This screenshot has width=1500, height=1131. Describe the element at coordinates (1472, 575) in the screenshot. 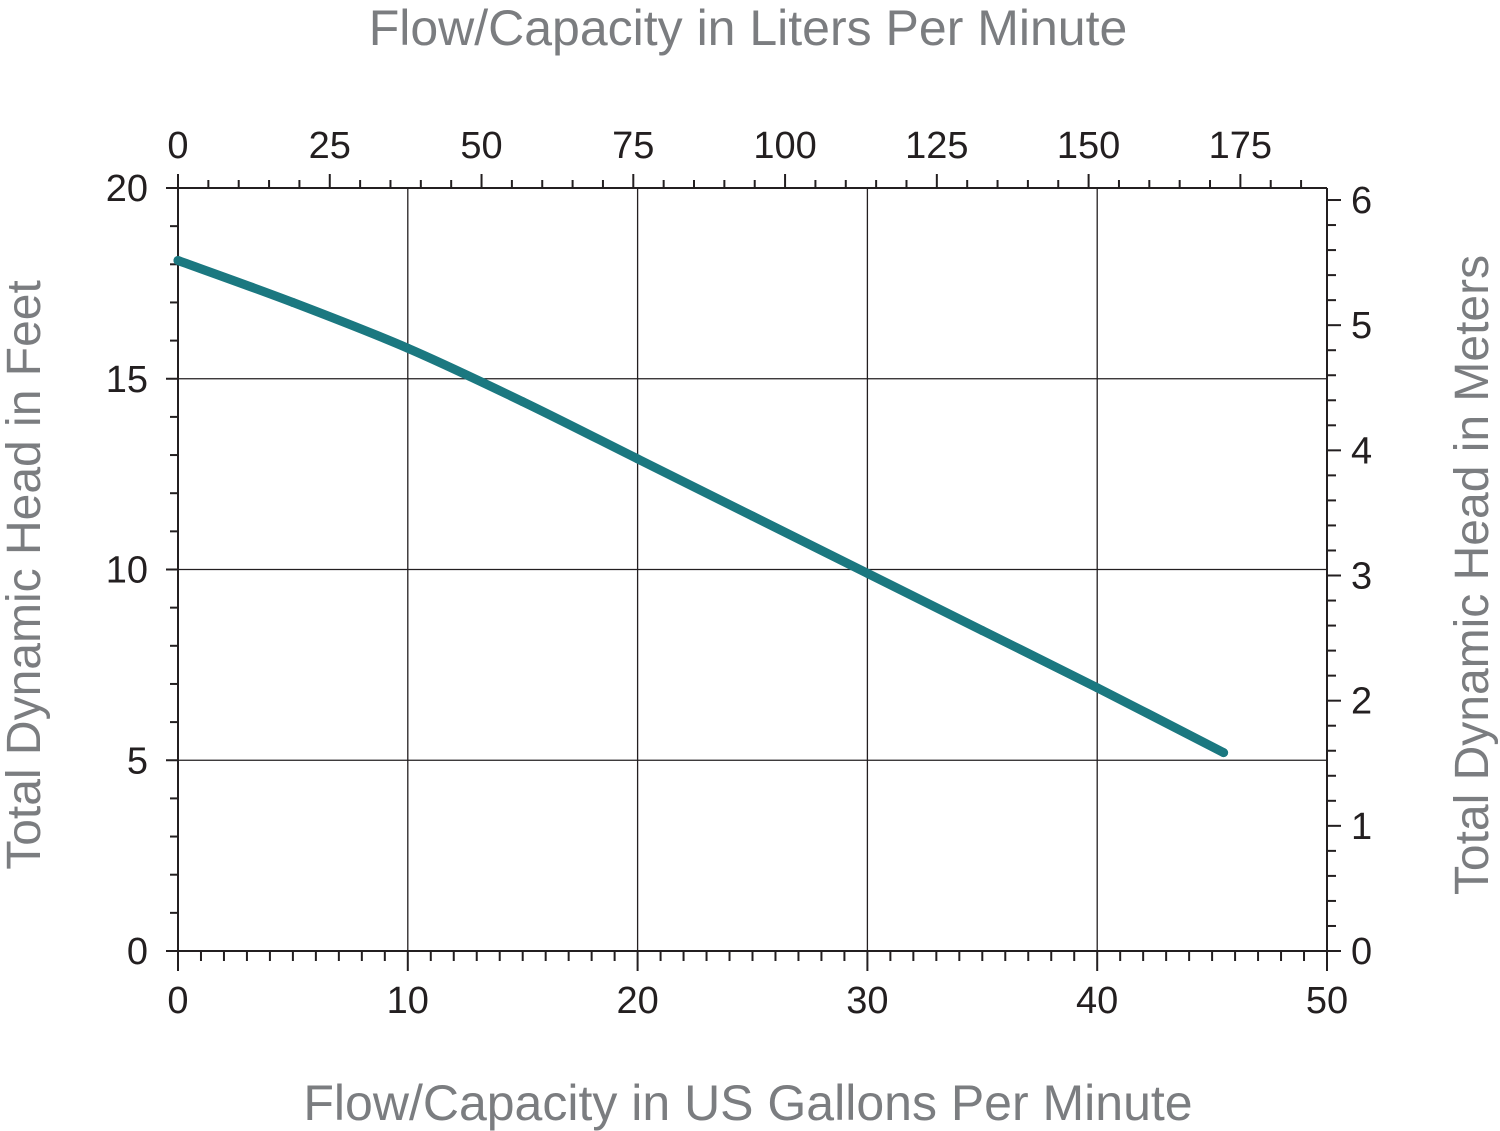

I see `y2-axis-title: Total Dynamic Head in Meters` at that location.